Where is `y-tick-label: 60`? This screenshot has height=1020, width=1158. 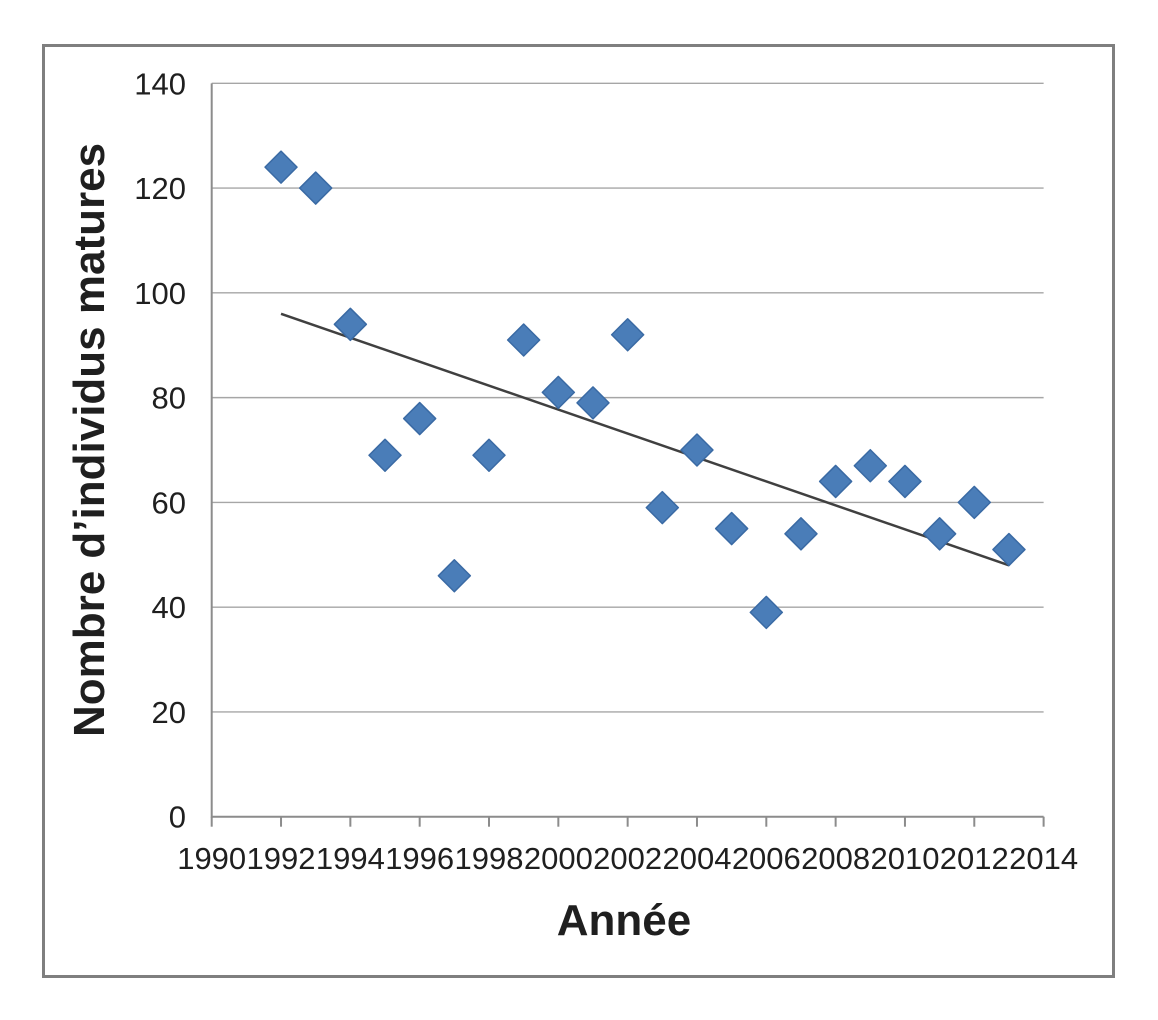
y-tick-label: 60 is located at coordinates (169, 502).